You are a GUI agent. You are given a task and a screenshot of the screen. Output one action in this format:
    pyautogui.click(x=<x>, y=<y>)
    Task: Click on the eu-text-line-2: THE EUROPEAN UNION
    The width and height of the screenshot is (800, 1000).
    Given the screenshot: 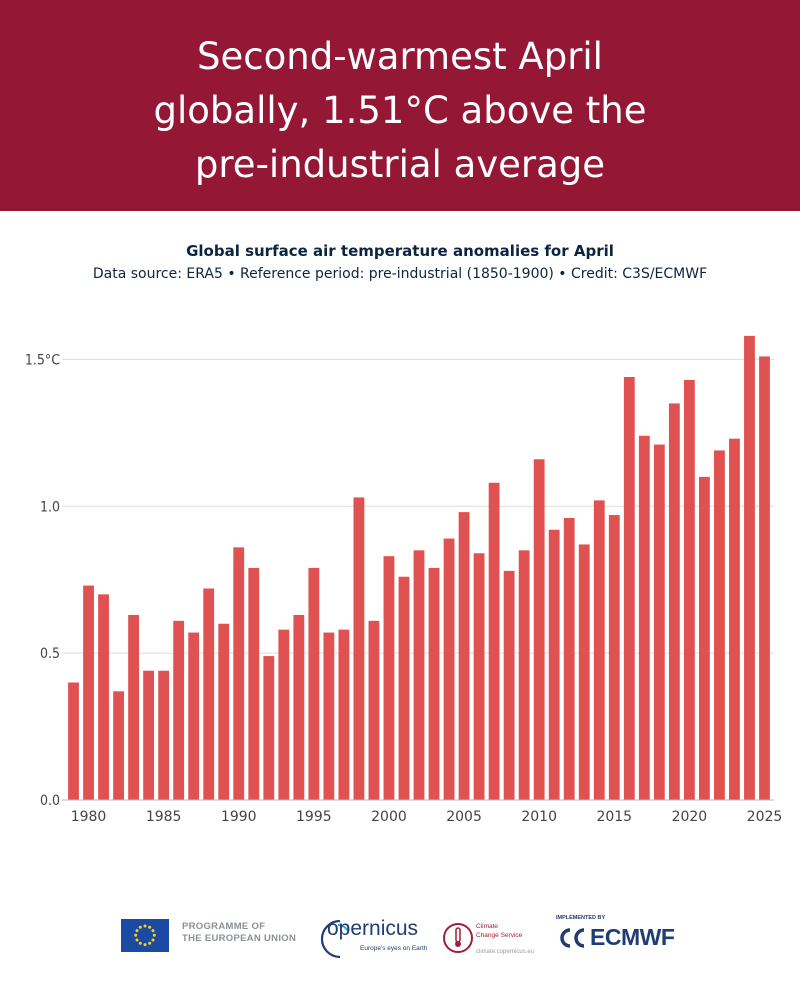 What is the action you would take?
    pyautogui.click(x=239, y=938)
    